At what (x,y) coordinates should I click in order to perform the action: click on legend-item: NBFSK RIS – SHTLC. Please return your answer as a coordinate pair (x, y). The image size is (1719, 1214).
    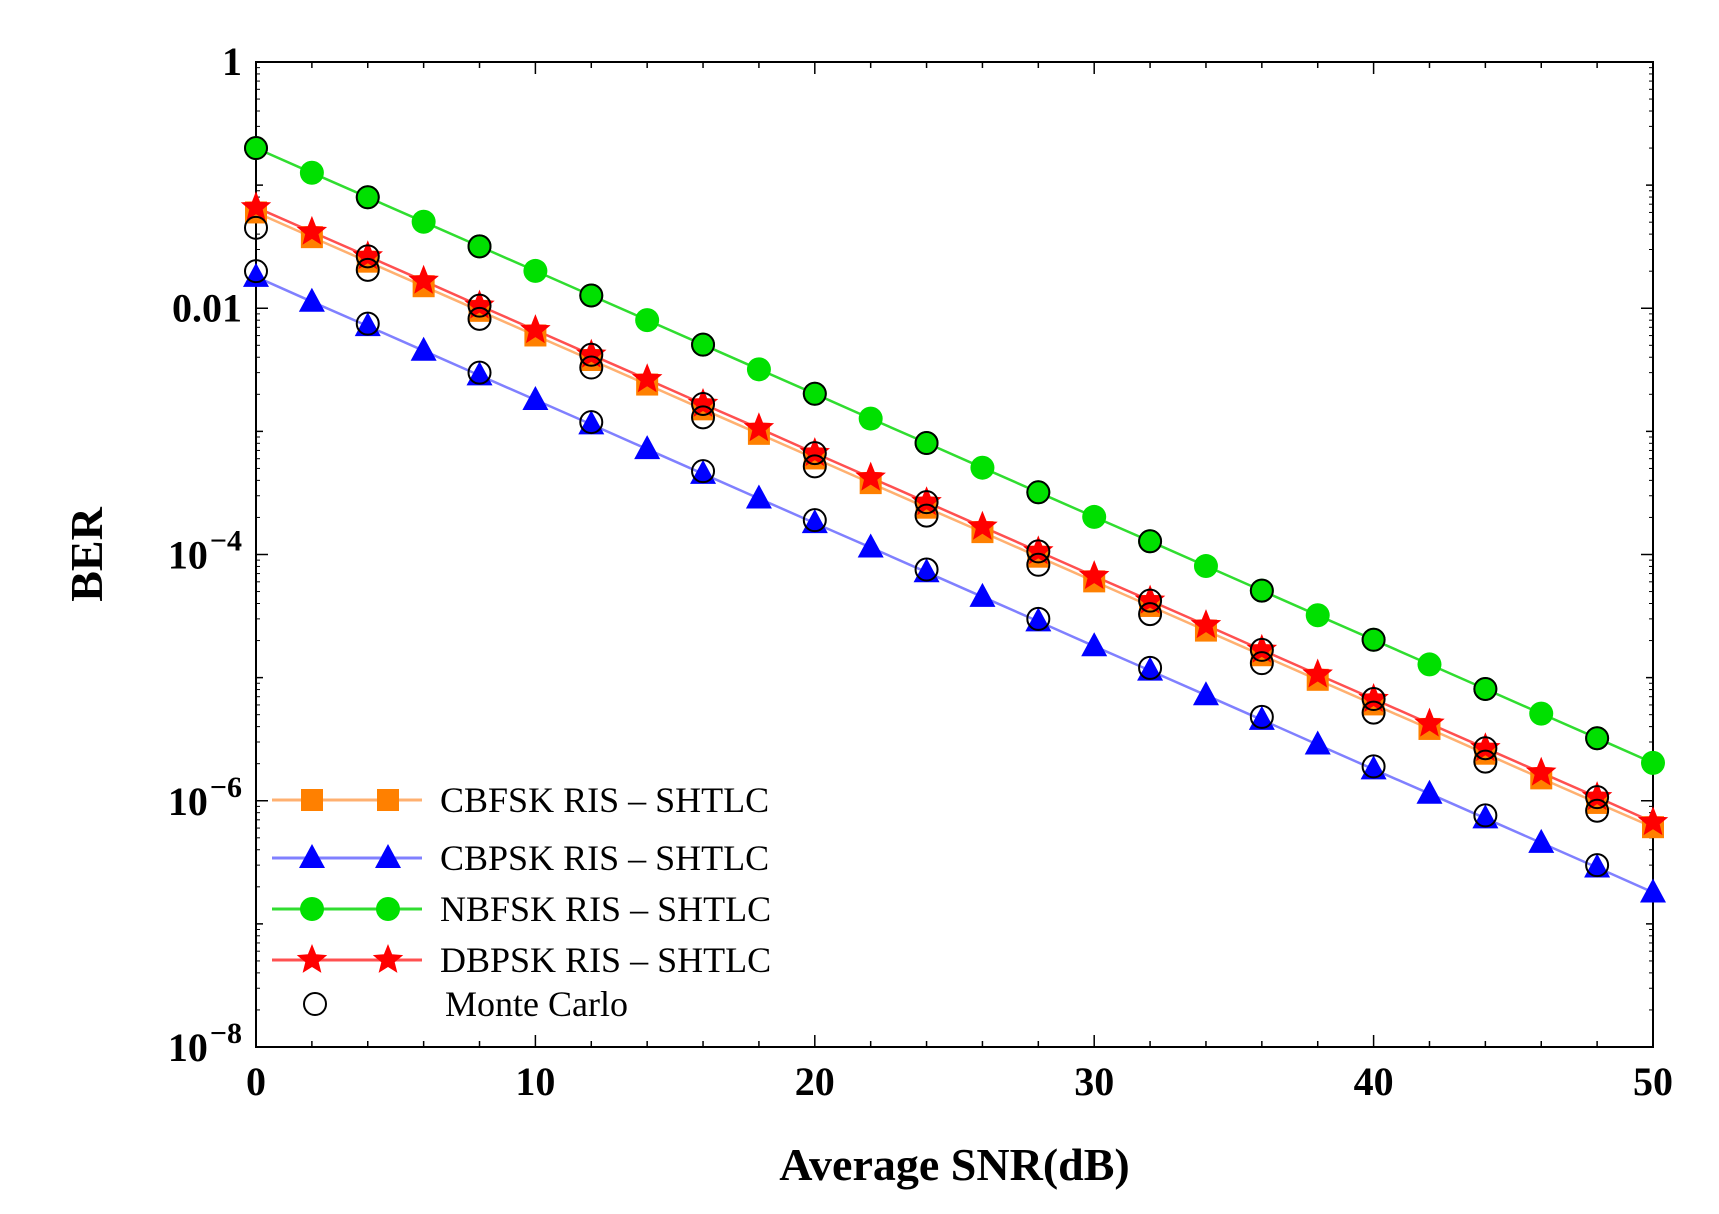
    Looking at the image, I should click on (521, 909).